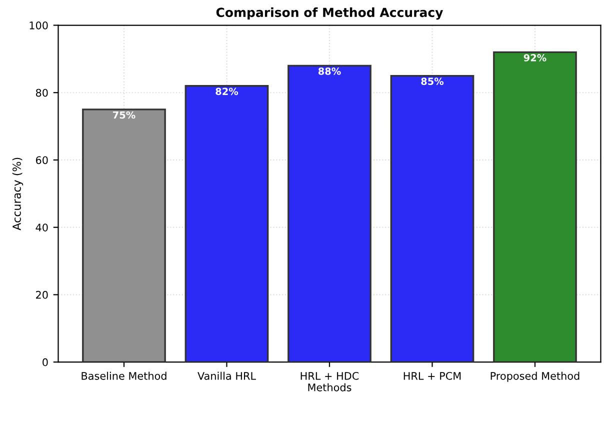 The width and height of the screenshot is (613, 421). What do you see at coordinates (535, 58) in the screenshot?
I see `data-label: 92%` at bounding box center [535, 58].